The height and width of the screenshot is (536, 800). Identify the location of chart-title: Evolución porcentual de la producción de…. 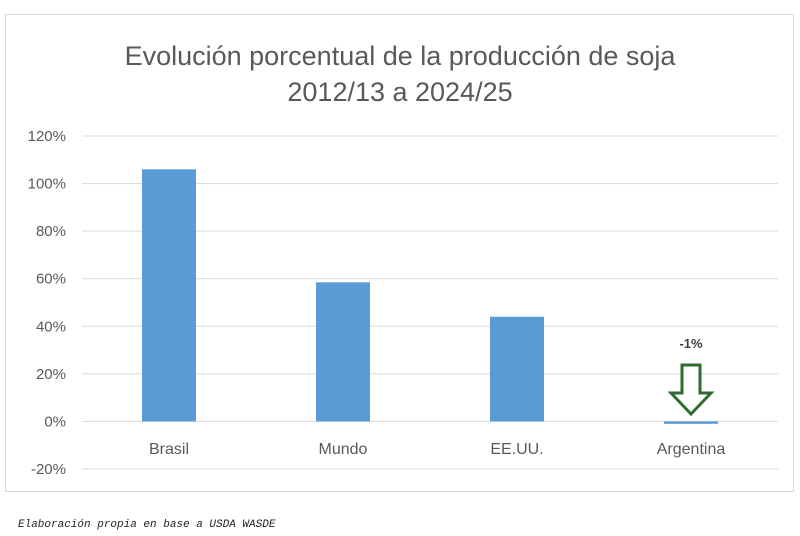
(400, 74).